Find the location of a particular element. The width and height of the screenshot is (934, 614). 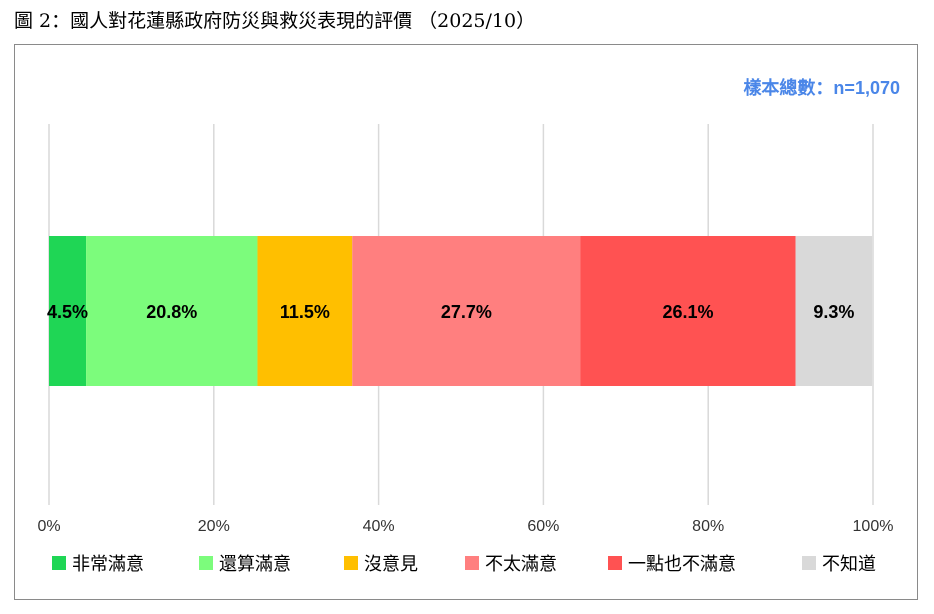

data-label: 11.5% is located at coordinates (305, 312).